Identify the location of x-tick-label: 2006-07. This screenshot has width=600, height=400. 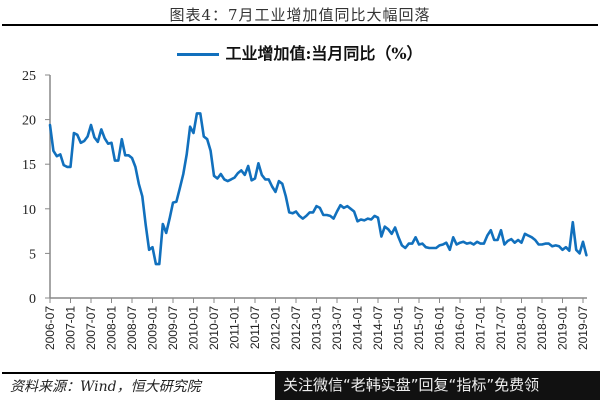
(50, 328).